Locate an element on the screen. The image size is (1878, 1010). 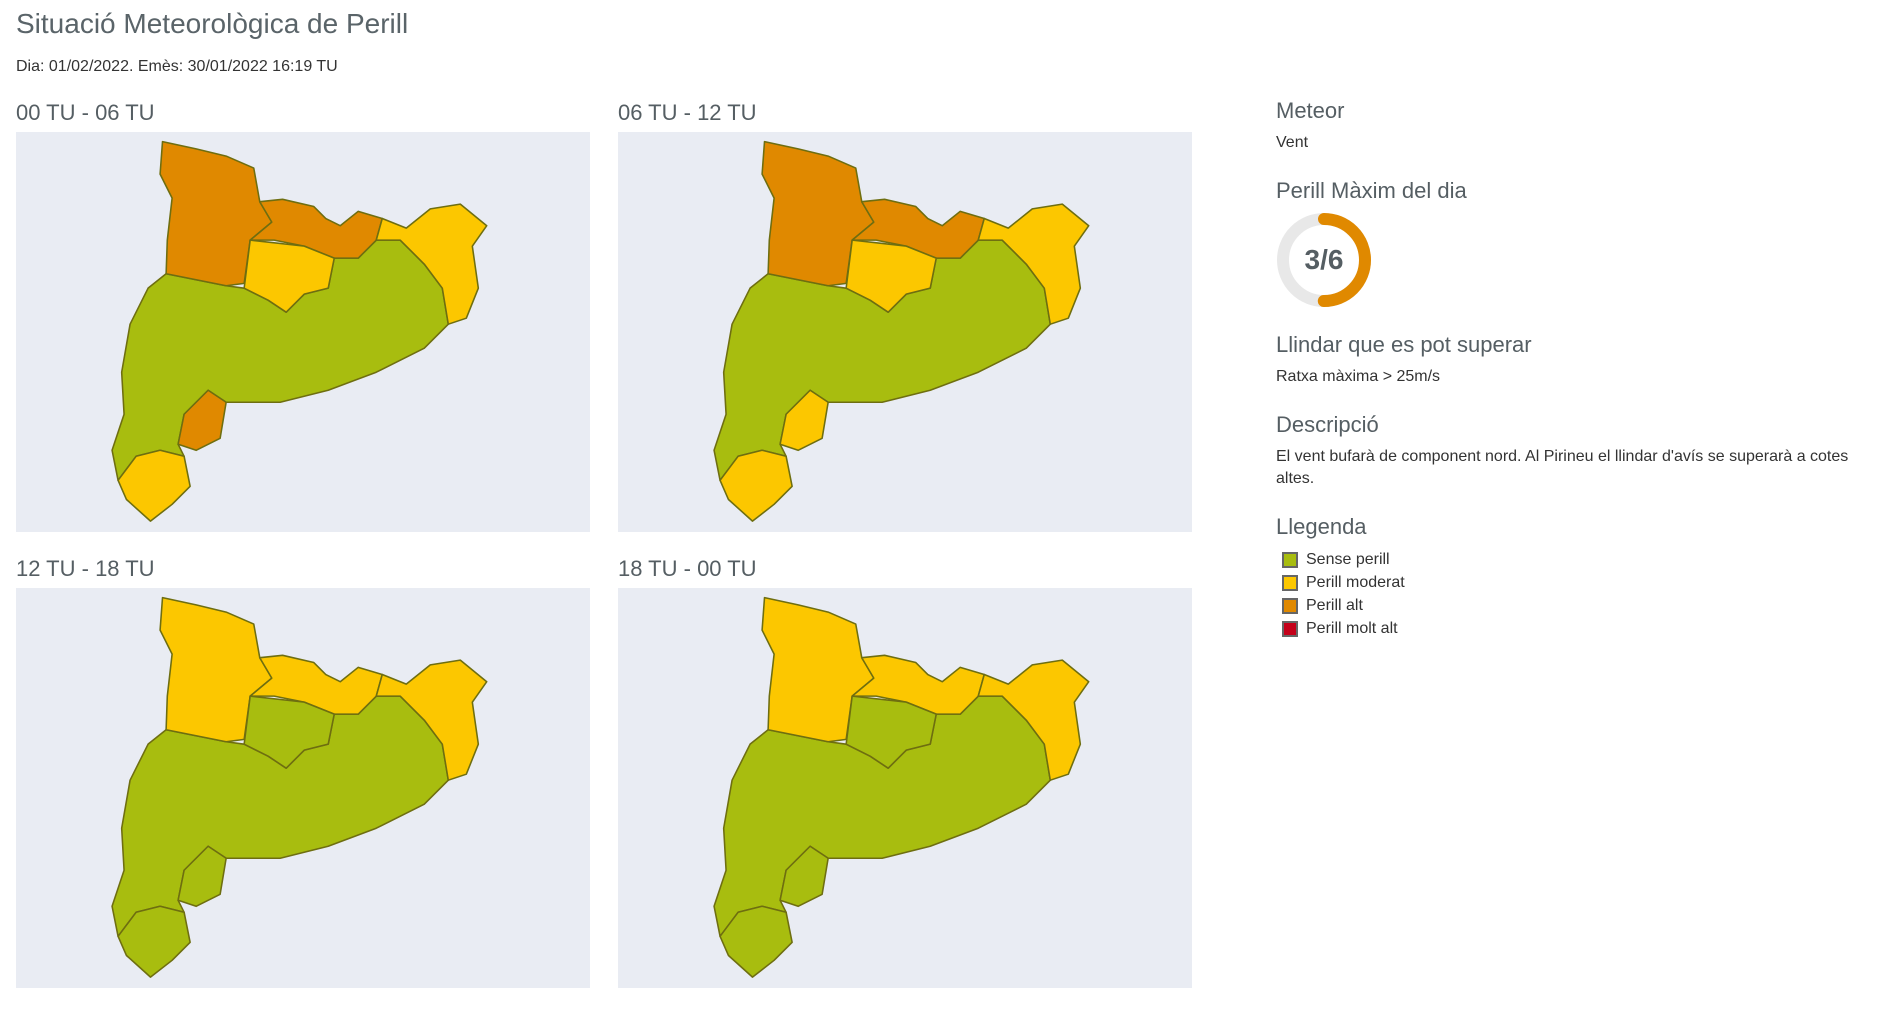
legend-label: Perill moderat is located at coordinates (1355, 582).